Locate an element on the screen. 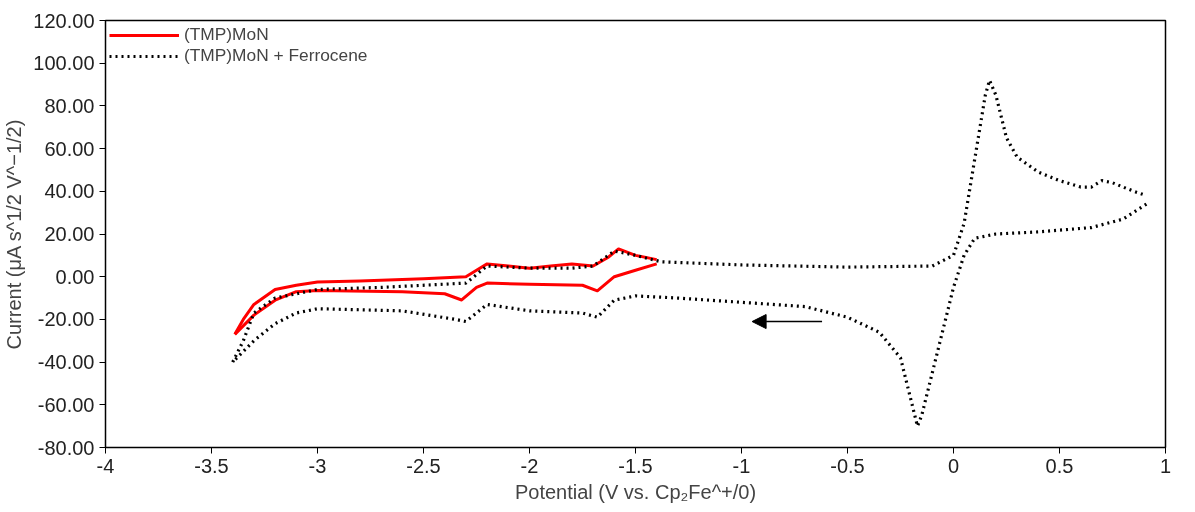 This screenshot has width=1195, height=512. y-axis-title: Current (μA s^1/2 V^−1/2) is located at coordinates (14, 234).